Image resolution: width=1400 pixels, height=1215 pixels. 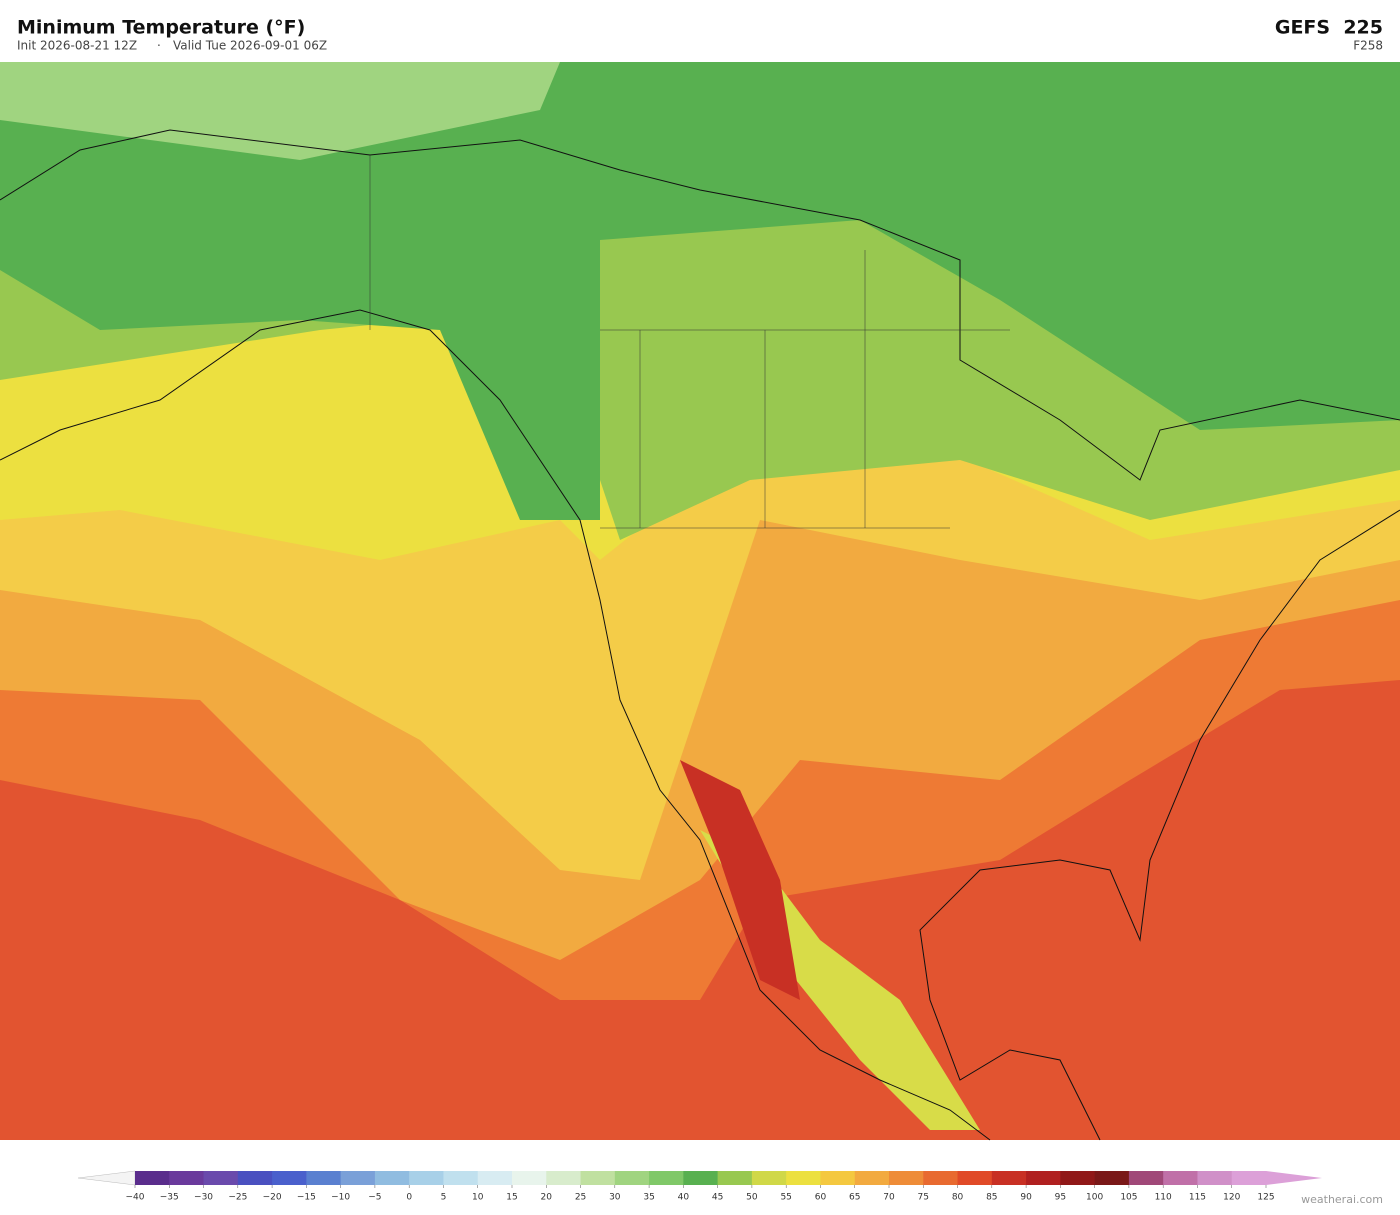 What do you see at coordinates (1329, 28) in the screenshot?
I see `model: GEFS 225` at bounding box center [1329, 28].